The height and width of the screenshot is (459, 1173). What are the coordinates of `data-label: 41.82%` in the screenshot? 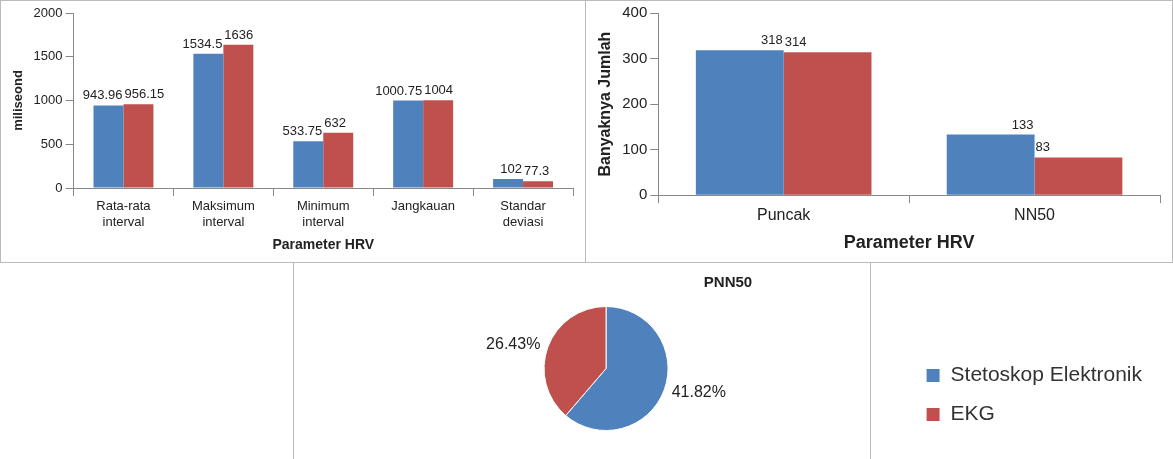 It's located at (698, 392).